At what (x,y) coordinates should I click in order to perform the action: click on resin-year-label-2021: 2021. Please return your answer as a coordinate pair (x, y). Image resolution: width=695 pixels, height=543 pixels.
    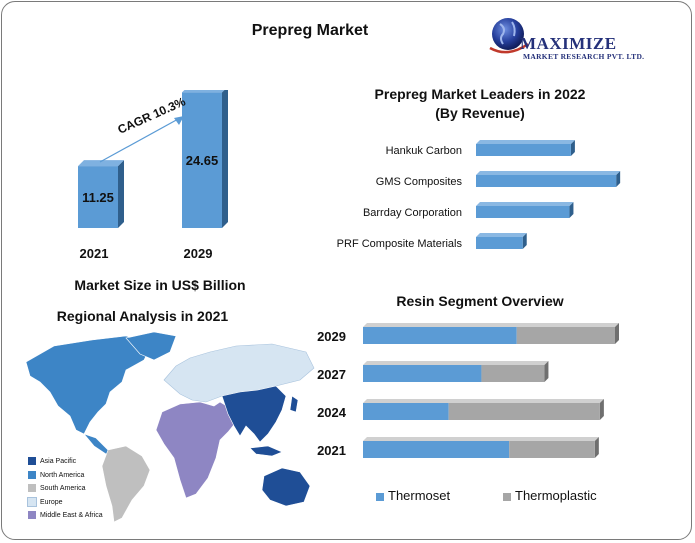
    Looking at the image, I should click on (331, 450).